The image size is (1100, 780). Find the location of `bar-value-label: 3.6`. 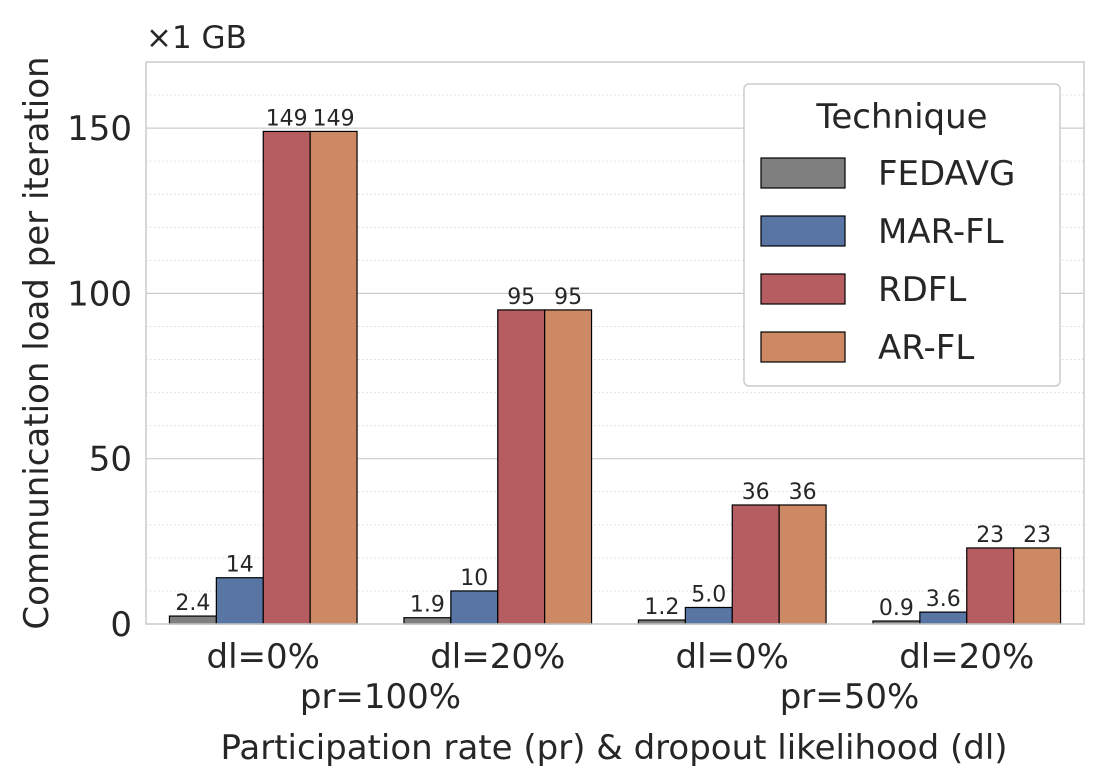

bar-value-label: 3.6 is located at coordinates (943, 599).